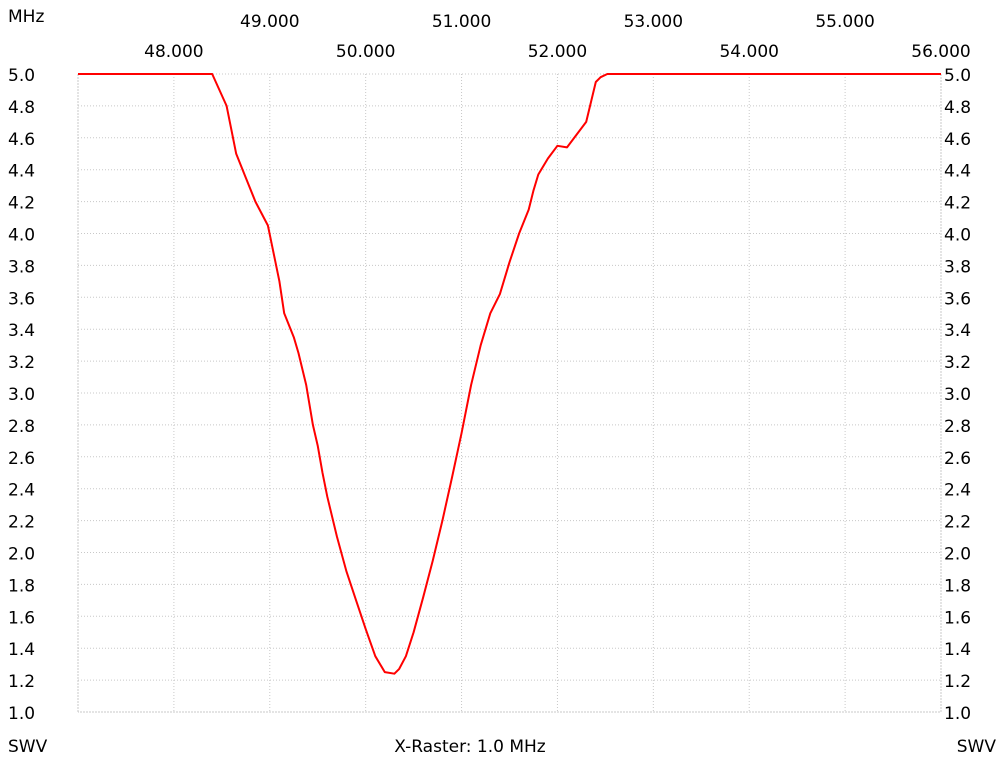 The image size is (1003, 758). What do you see at coordinates (21, 427) in the screenshot?
I see `y-tick-label-left: 2.8` at bounding box center [21, 427].